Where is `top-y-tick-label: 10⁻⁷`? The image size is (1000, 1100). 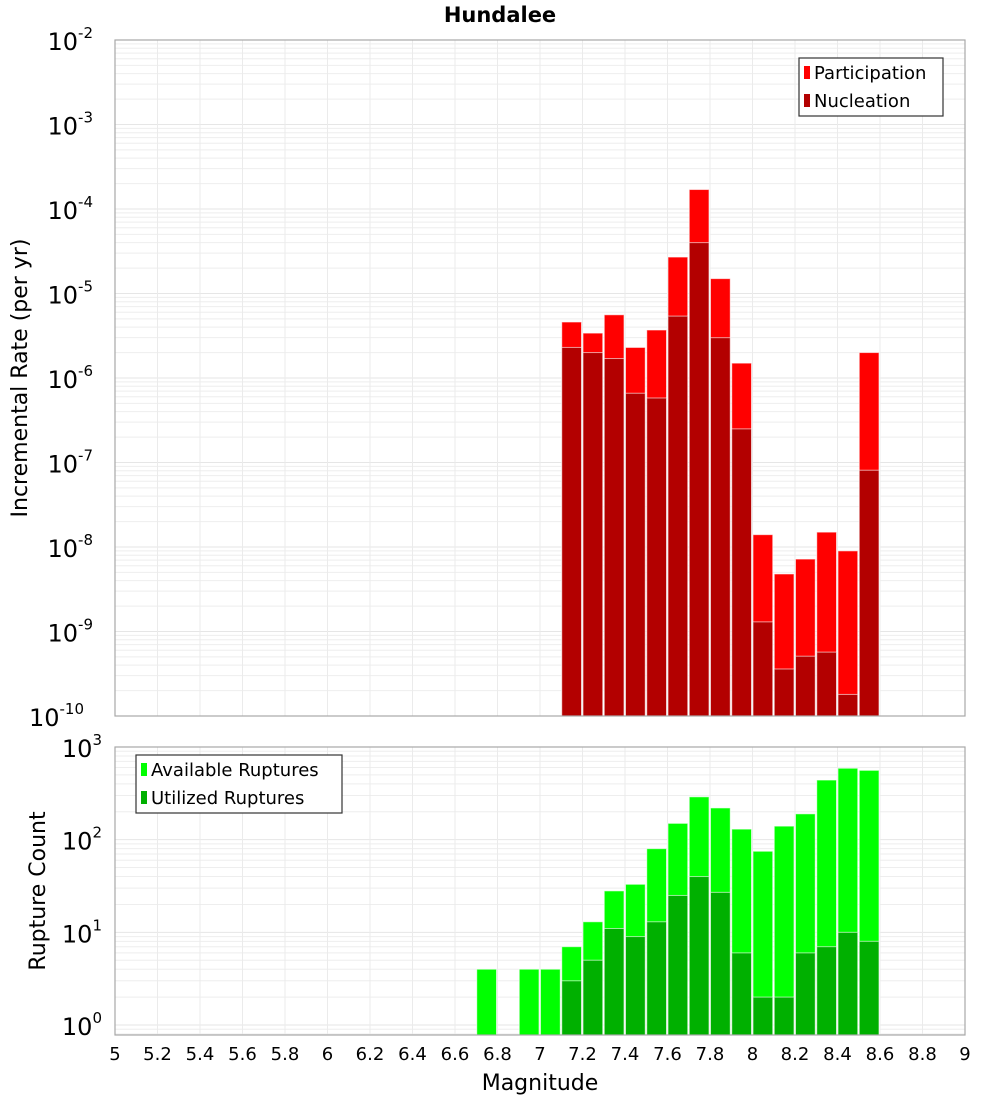
top-y-tick-label: 10⁻⁷ is located at coordinates (70, 463).